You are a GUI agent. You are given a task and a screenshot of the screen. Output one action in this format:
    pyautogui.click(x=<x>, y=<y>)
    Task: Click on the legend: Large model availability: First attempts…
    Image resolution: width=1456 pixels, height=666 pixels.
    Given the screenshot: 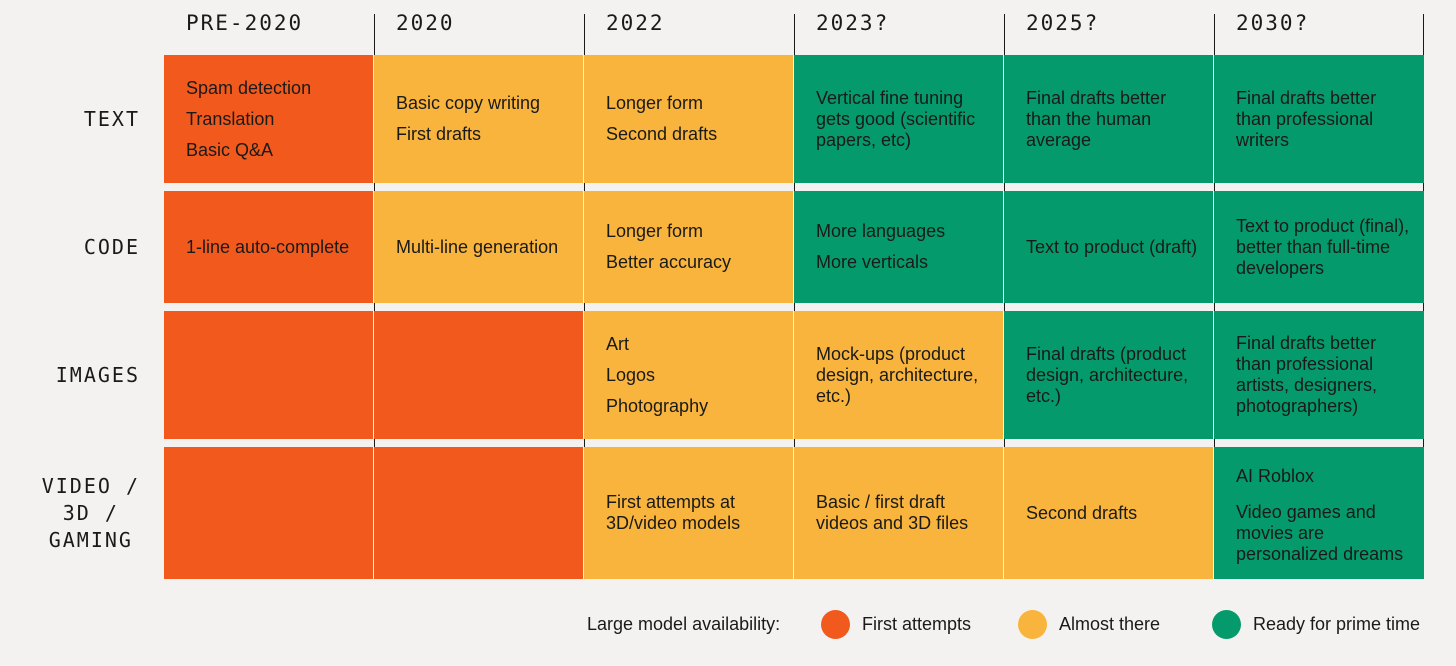 What is the action you would take?
    pyautogui.click(x=728, y=624)
    